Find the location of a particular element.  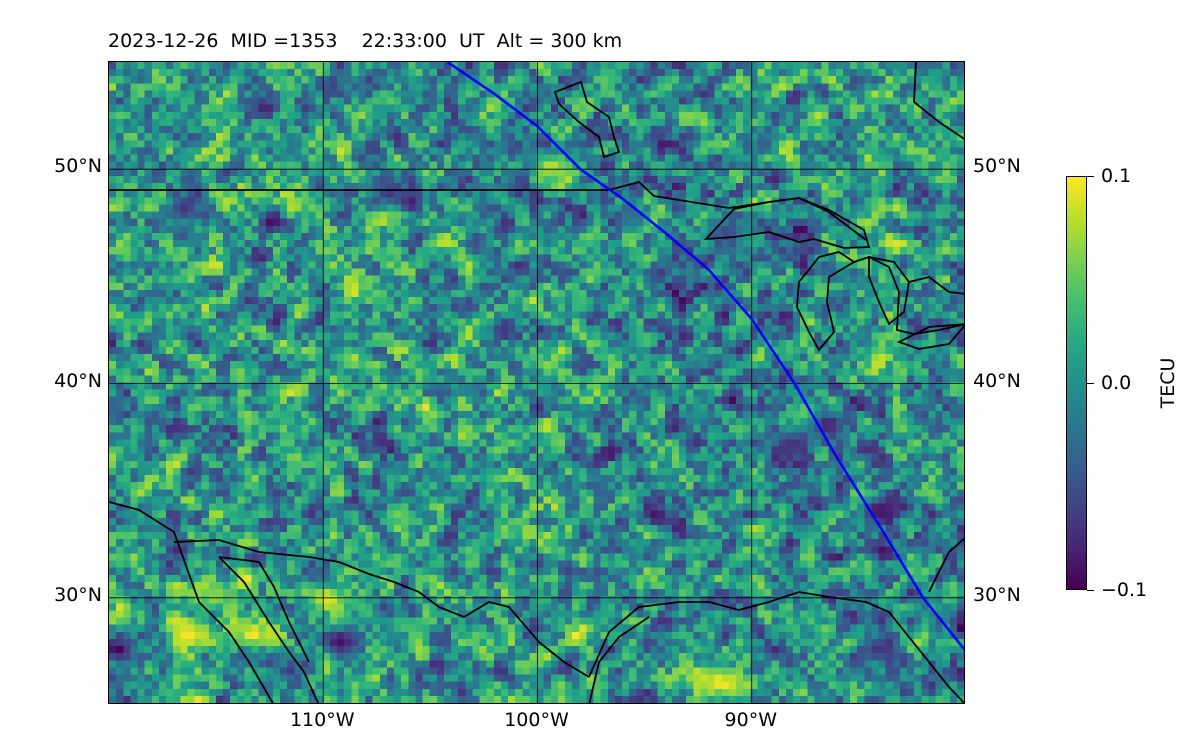

lat-tick-label-right: 50°N is located at coordinates (997, 166).